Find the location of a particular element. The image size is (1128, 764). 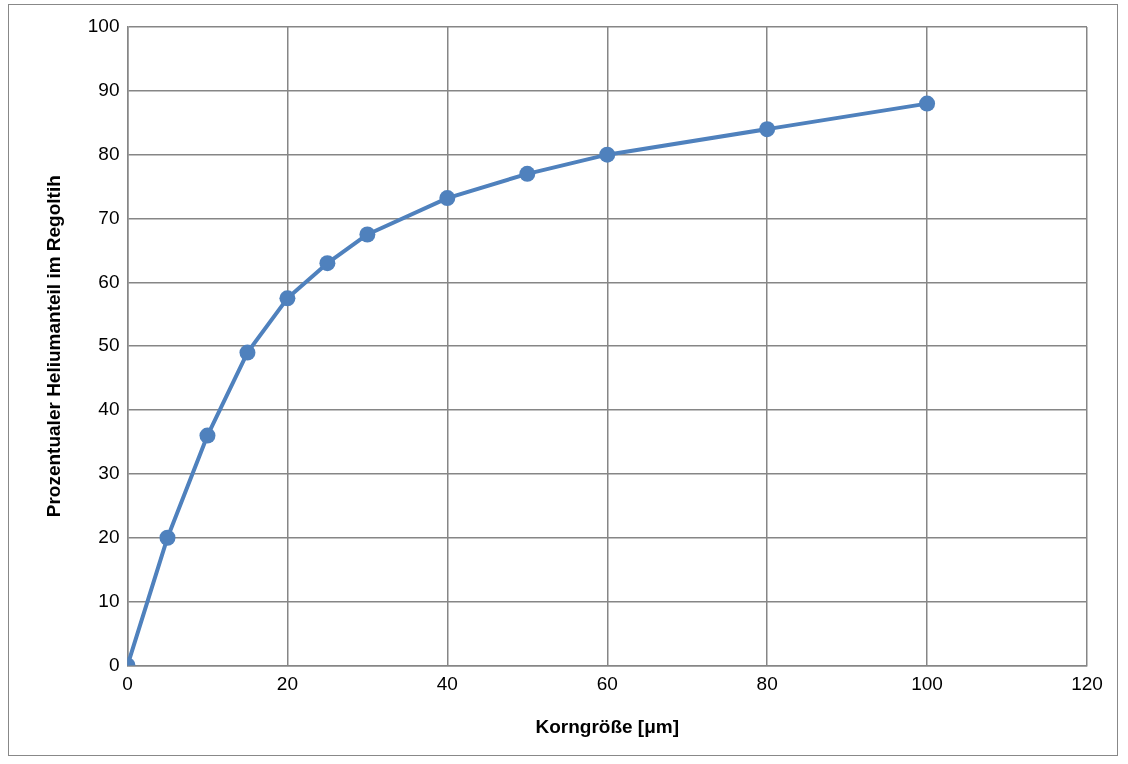

y-tick-label: 30 is located at coordinates (109, 473).